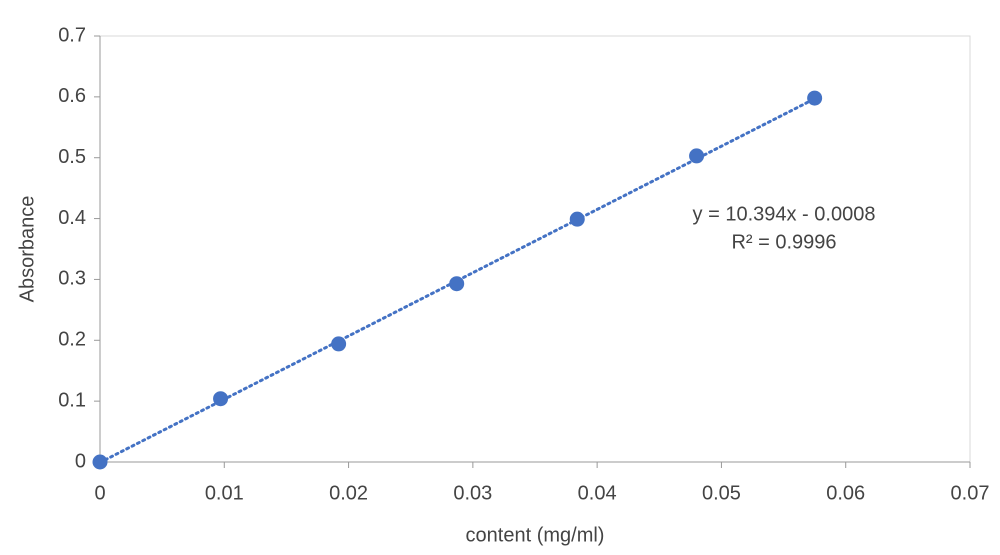 The image size is (1000, 555). Describe the element at coordinates (224, 493) in the screenshot. I see `x-tick-label: 0.01` at that location.